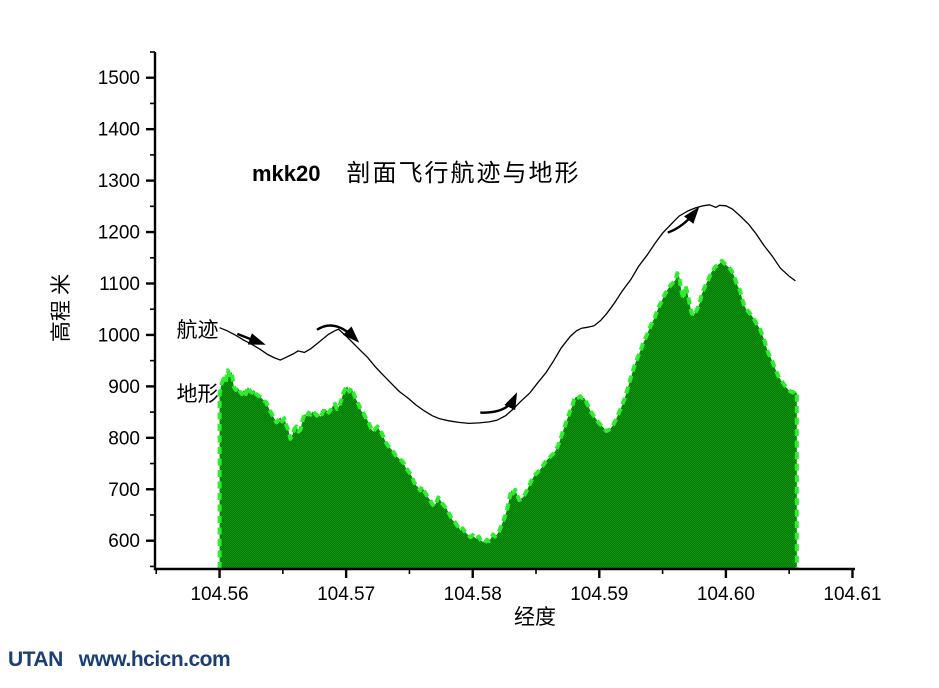  What do you see at coordinates (198, 330) in the screenshot?
I see `track-series-label: 航迹` at bounding box center [198, 330].